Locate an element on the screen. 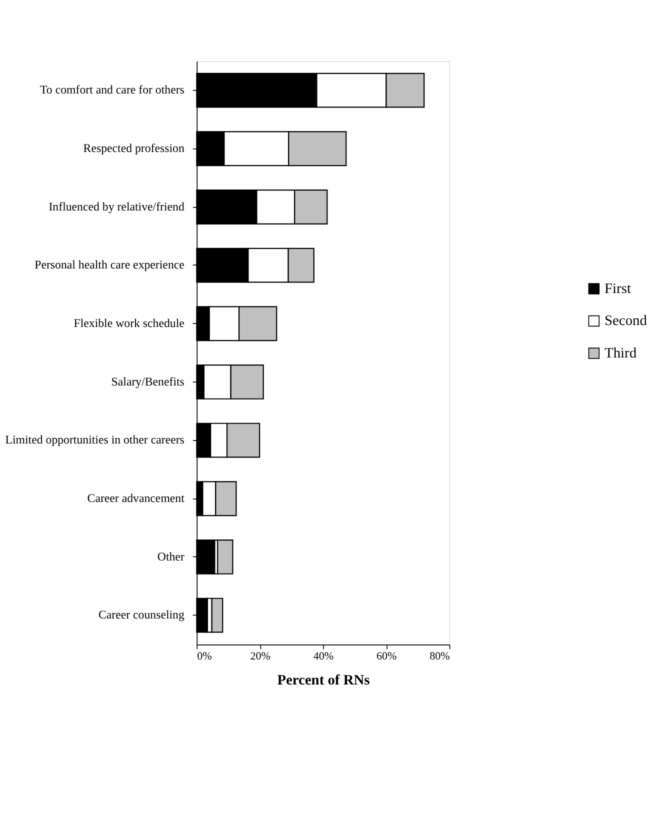 This screenshot has width=652, height=838. x-tick-label: 60% is located at coordinates (386, 656).